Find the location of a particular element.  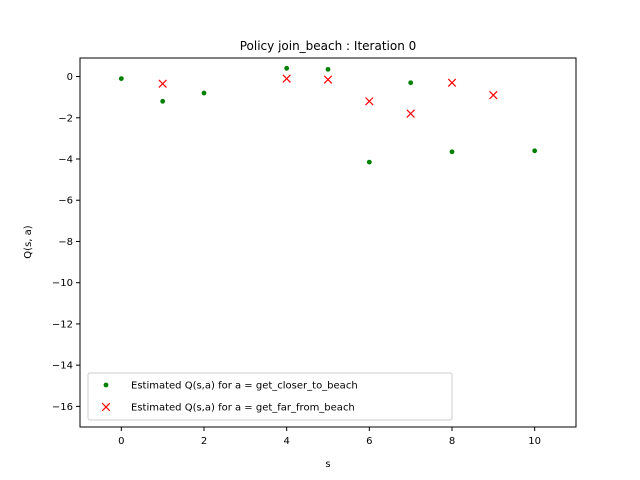

y-tick-label: −10 is located at coordinates (62, 283).